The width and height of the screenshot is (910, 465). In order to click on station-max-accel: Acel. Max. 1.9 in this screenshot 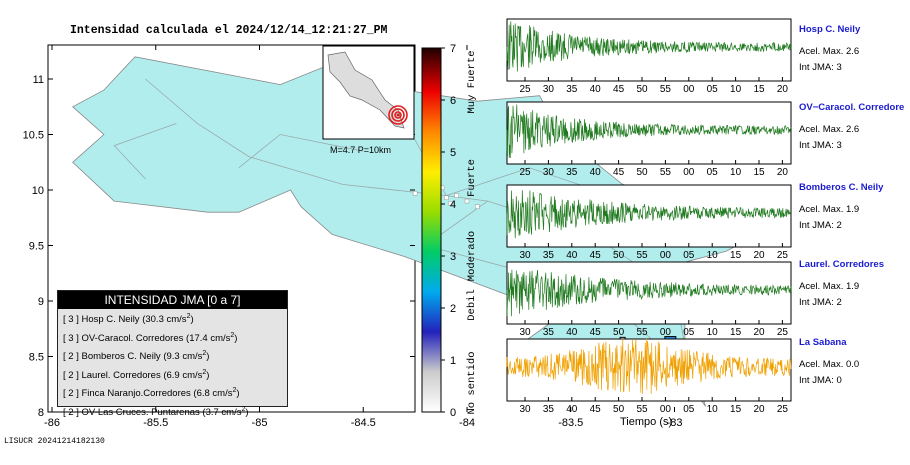, I will do `click(829, 209)`.